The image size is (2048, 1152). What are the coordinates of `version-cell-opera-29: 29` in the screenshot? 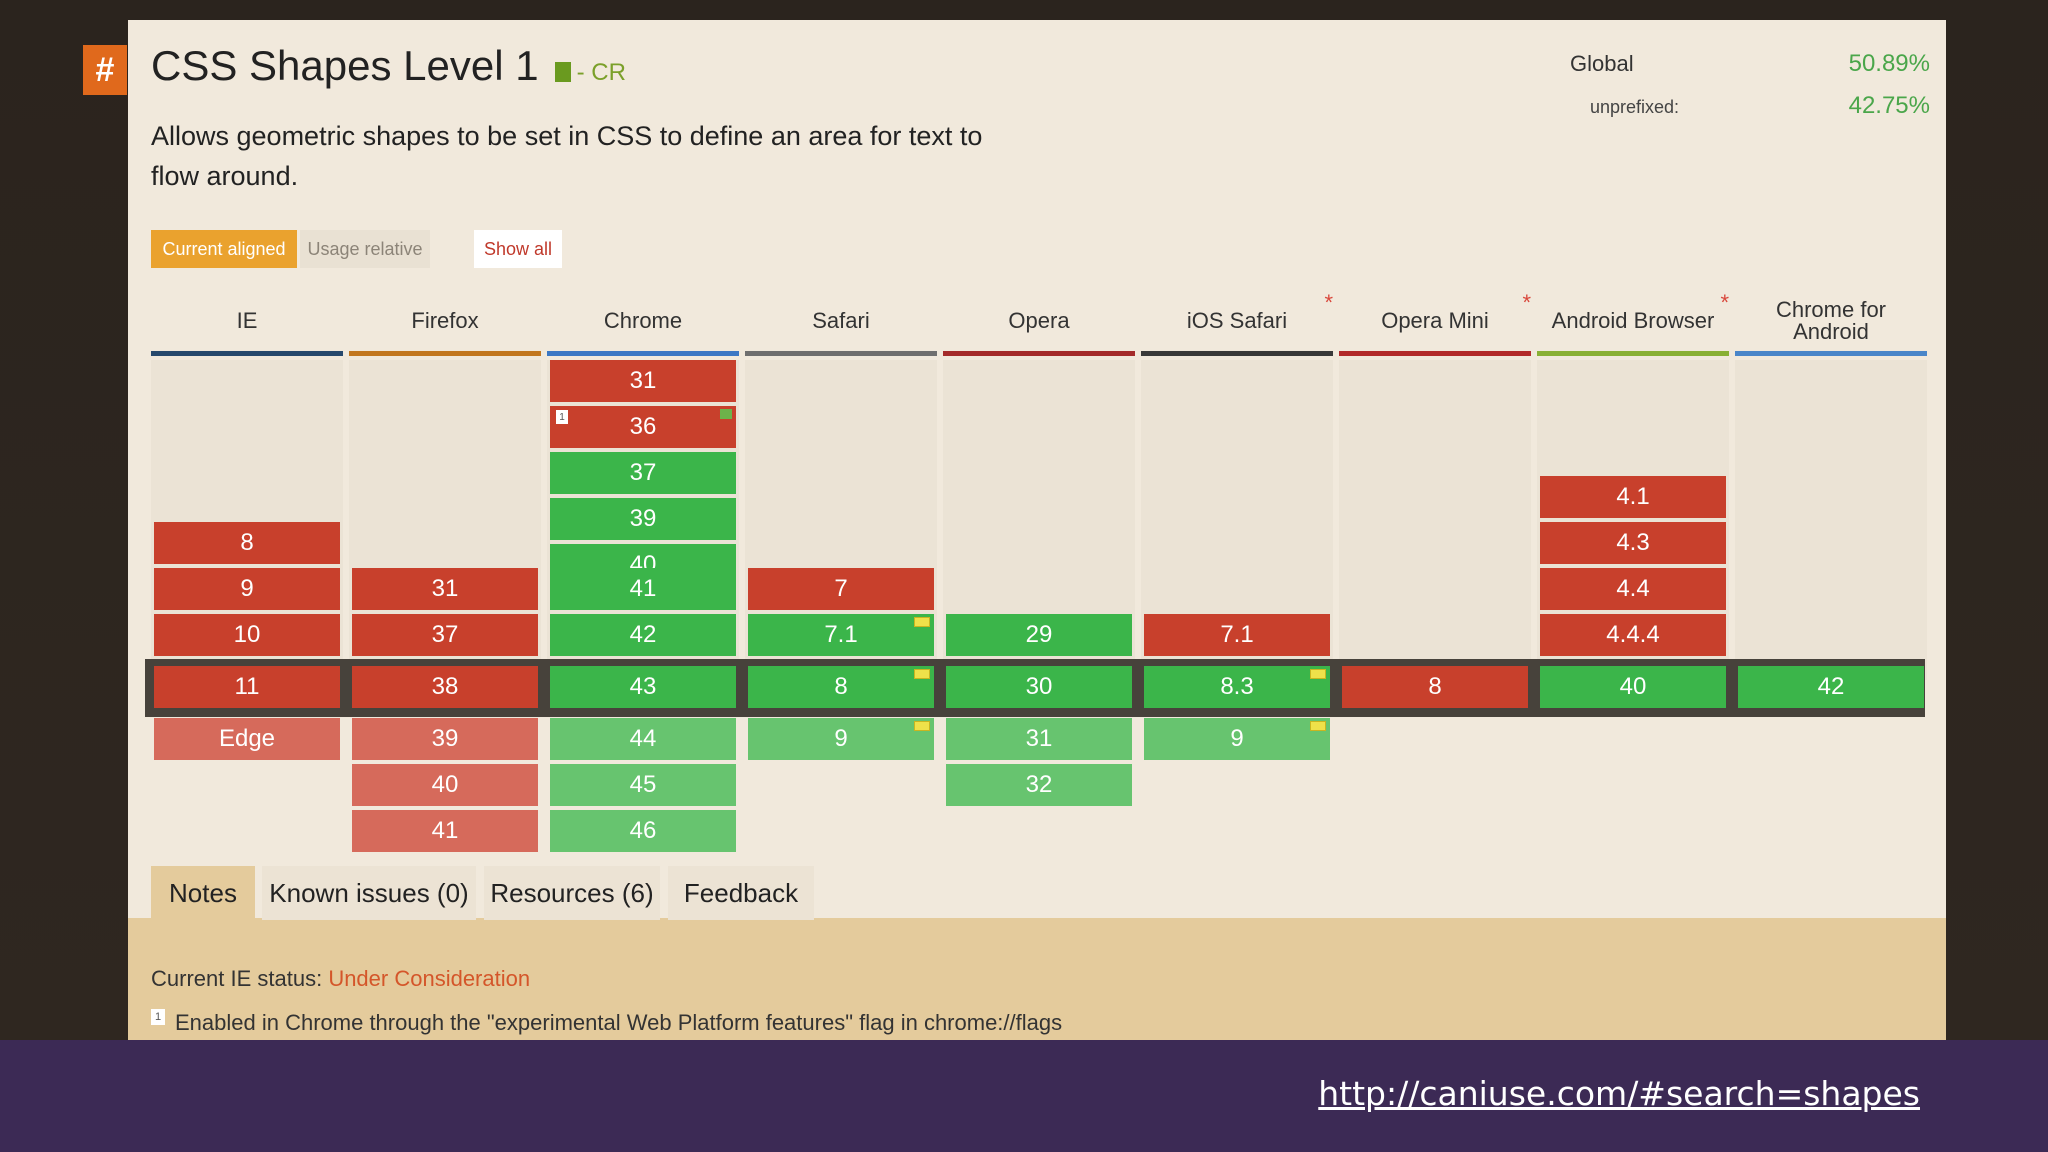 It's located at (1039, 635).